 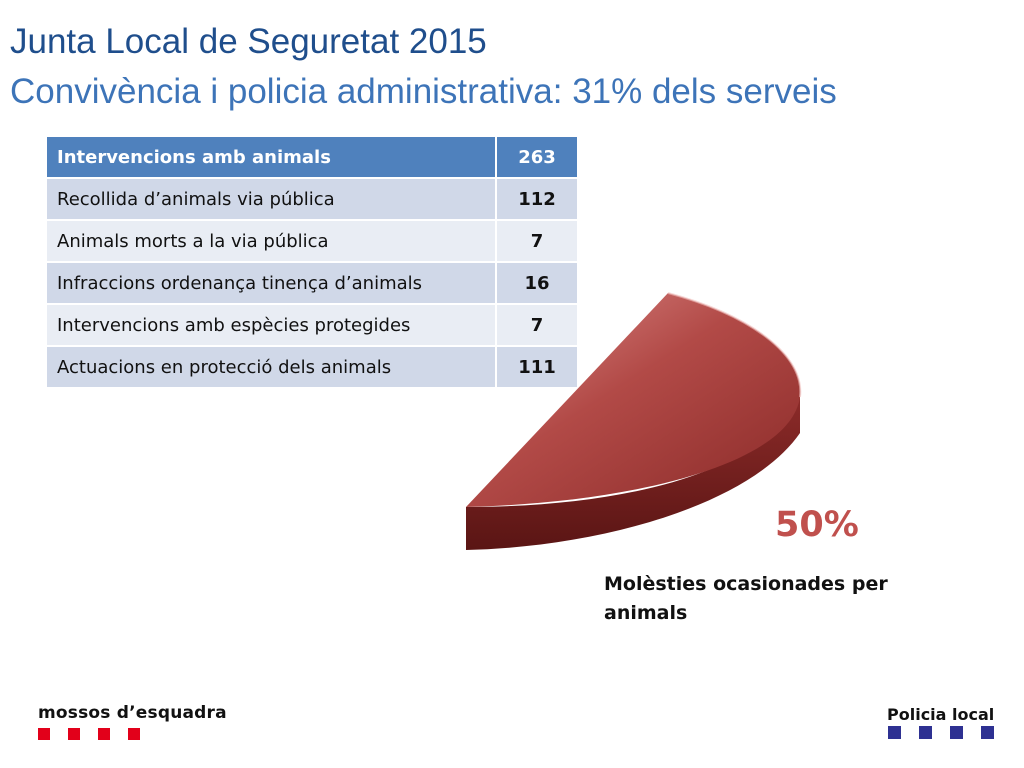 What do you see at coordinates (271, 157) in the screenshot?
I see `table-header-label: Intervencions amb animals` at bounding box center [271, 157].